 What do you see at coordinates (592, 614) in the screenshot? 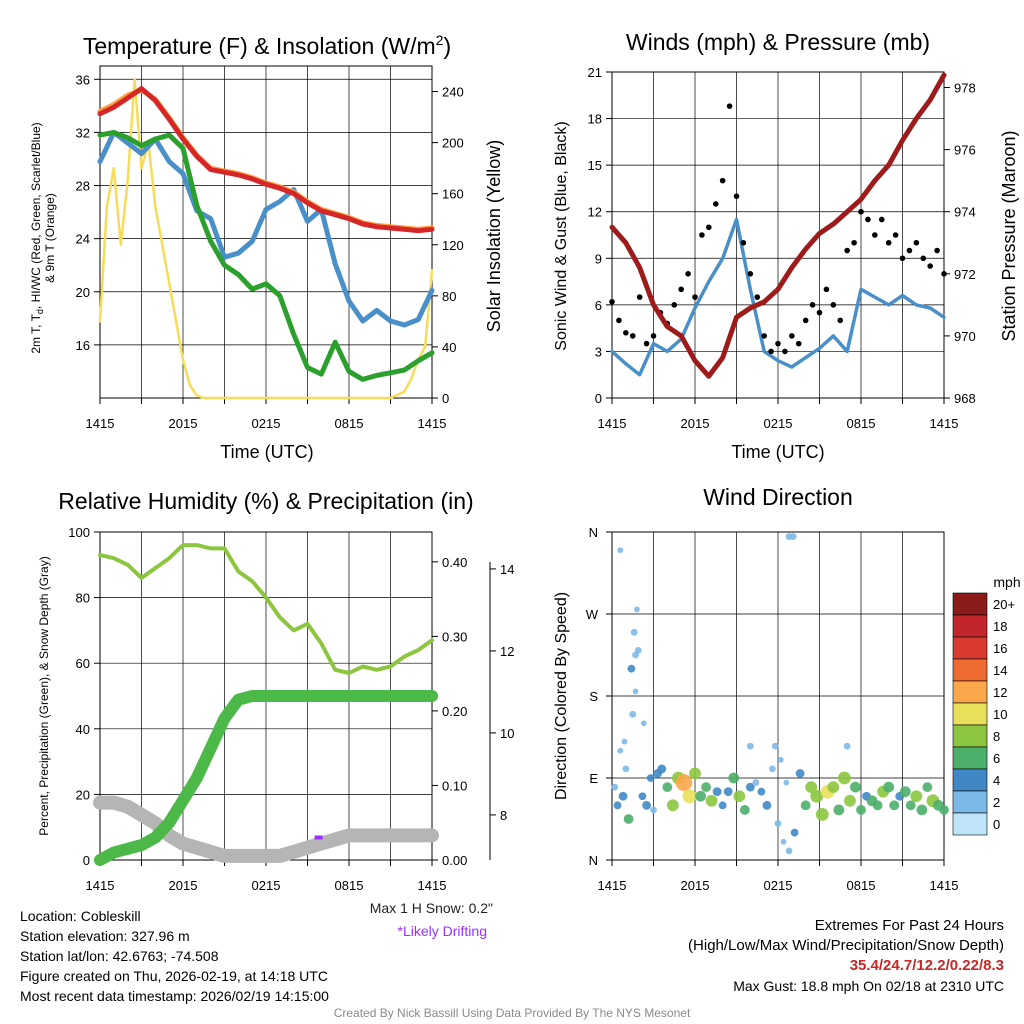
I see `wdir-ytick-label: W` at bounding box center [592, 614].